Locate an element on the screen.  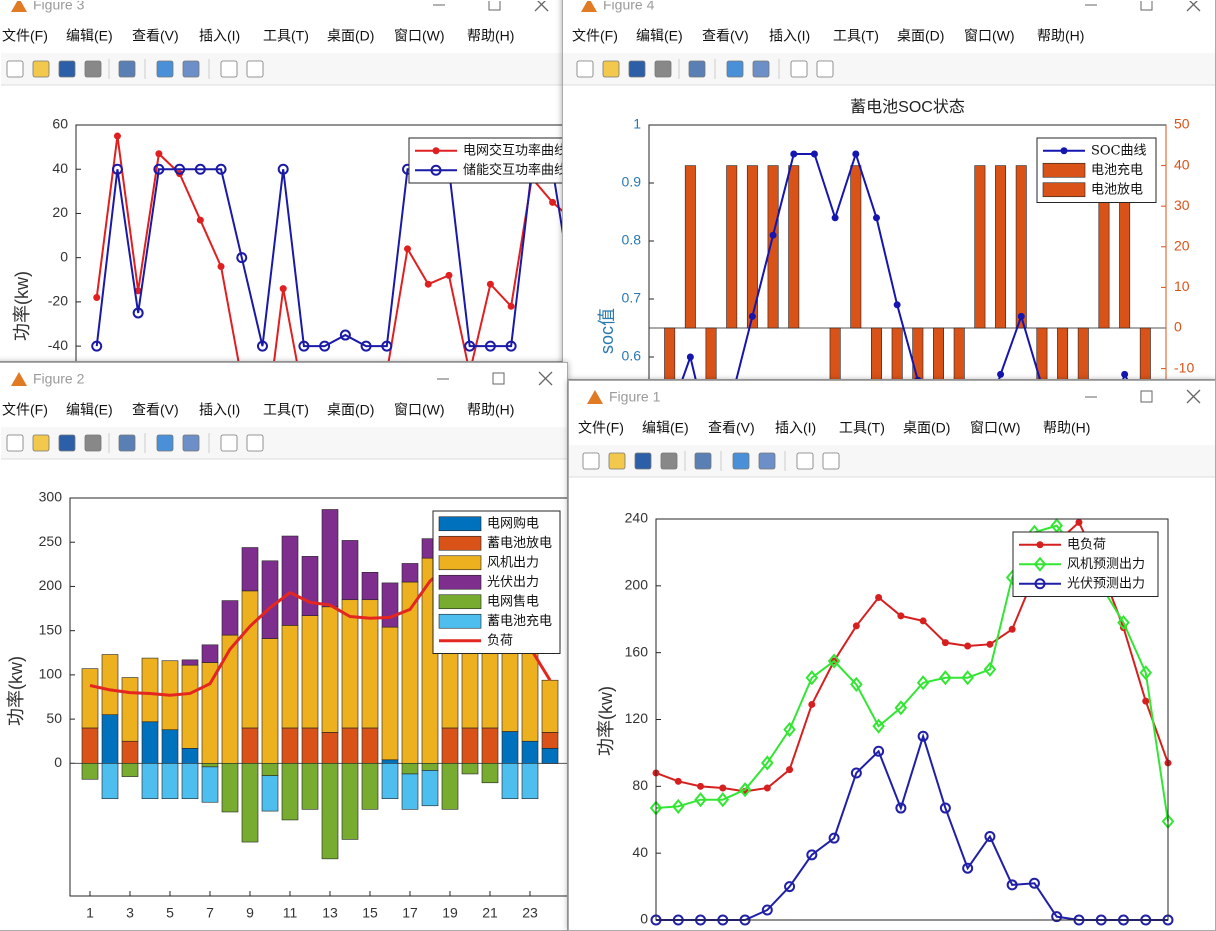
y-tick-label: 50 is located at coordinates (54, 718).